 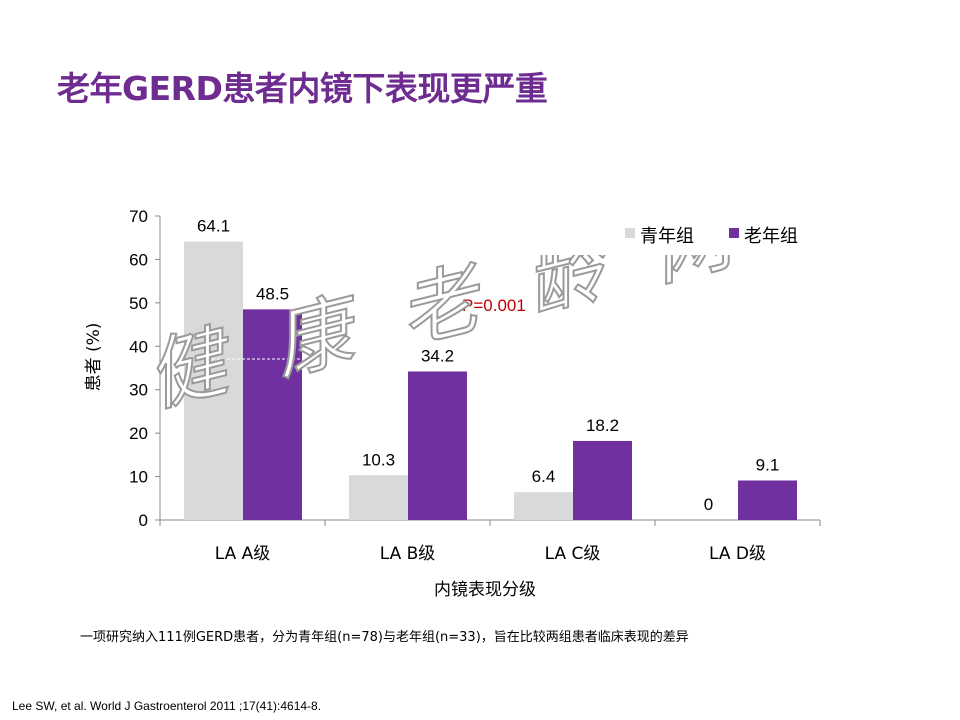 I want to click on data-label: 9.1, so click(x=768, y=464).